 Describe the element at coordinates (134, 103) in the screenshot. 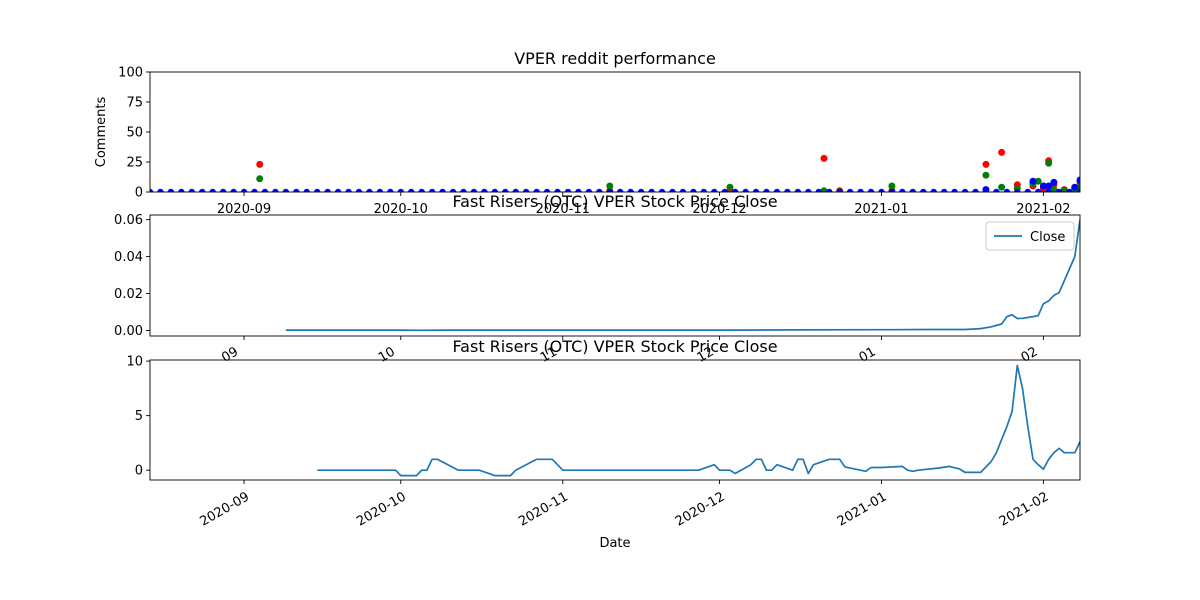

I see `y-tick-label: 75` at that location.